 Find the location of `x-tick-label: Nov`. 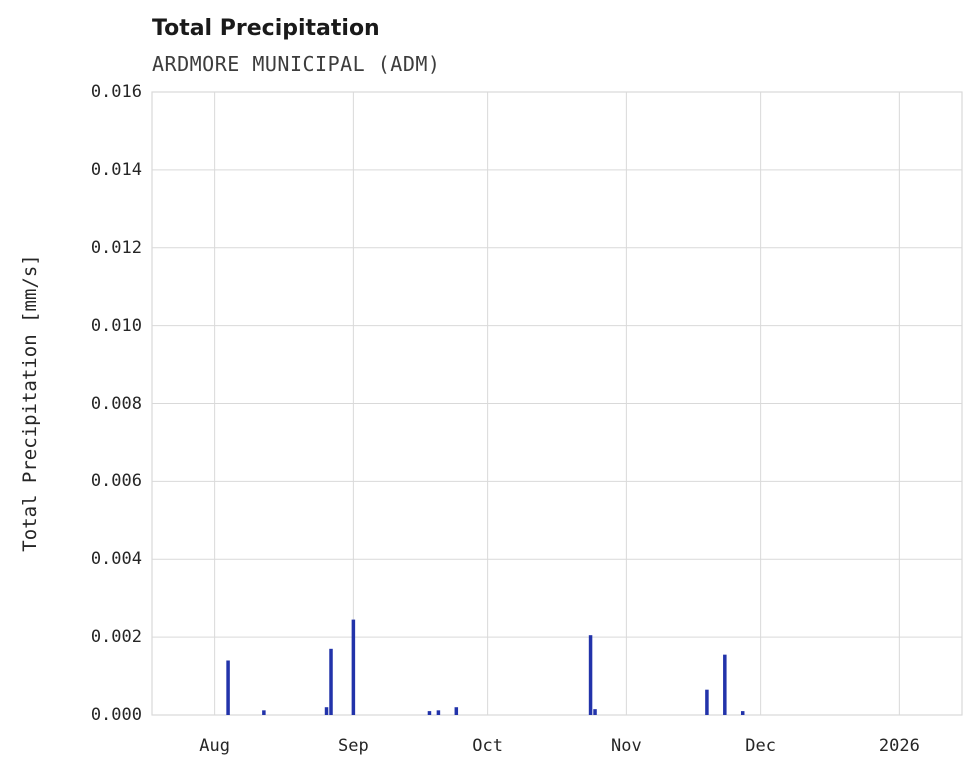

x-tick-label: Nov is located at coordinates (626, 746).